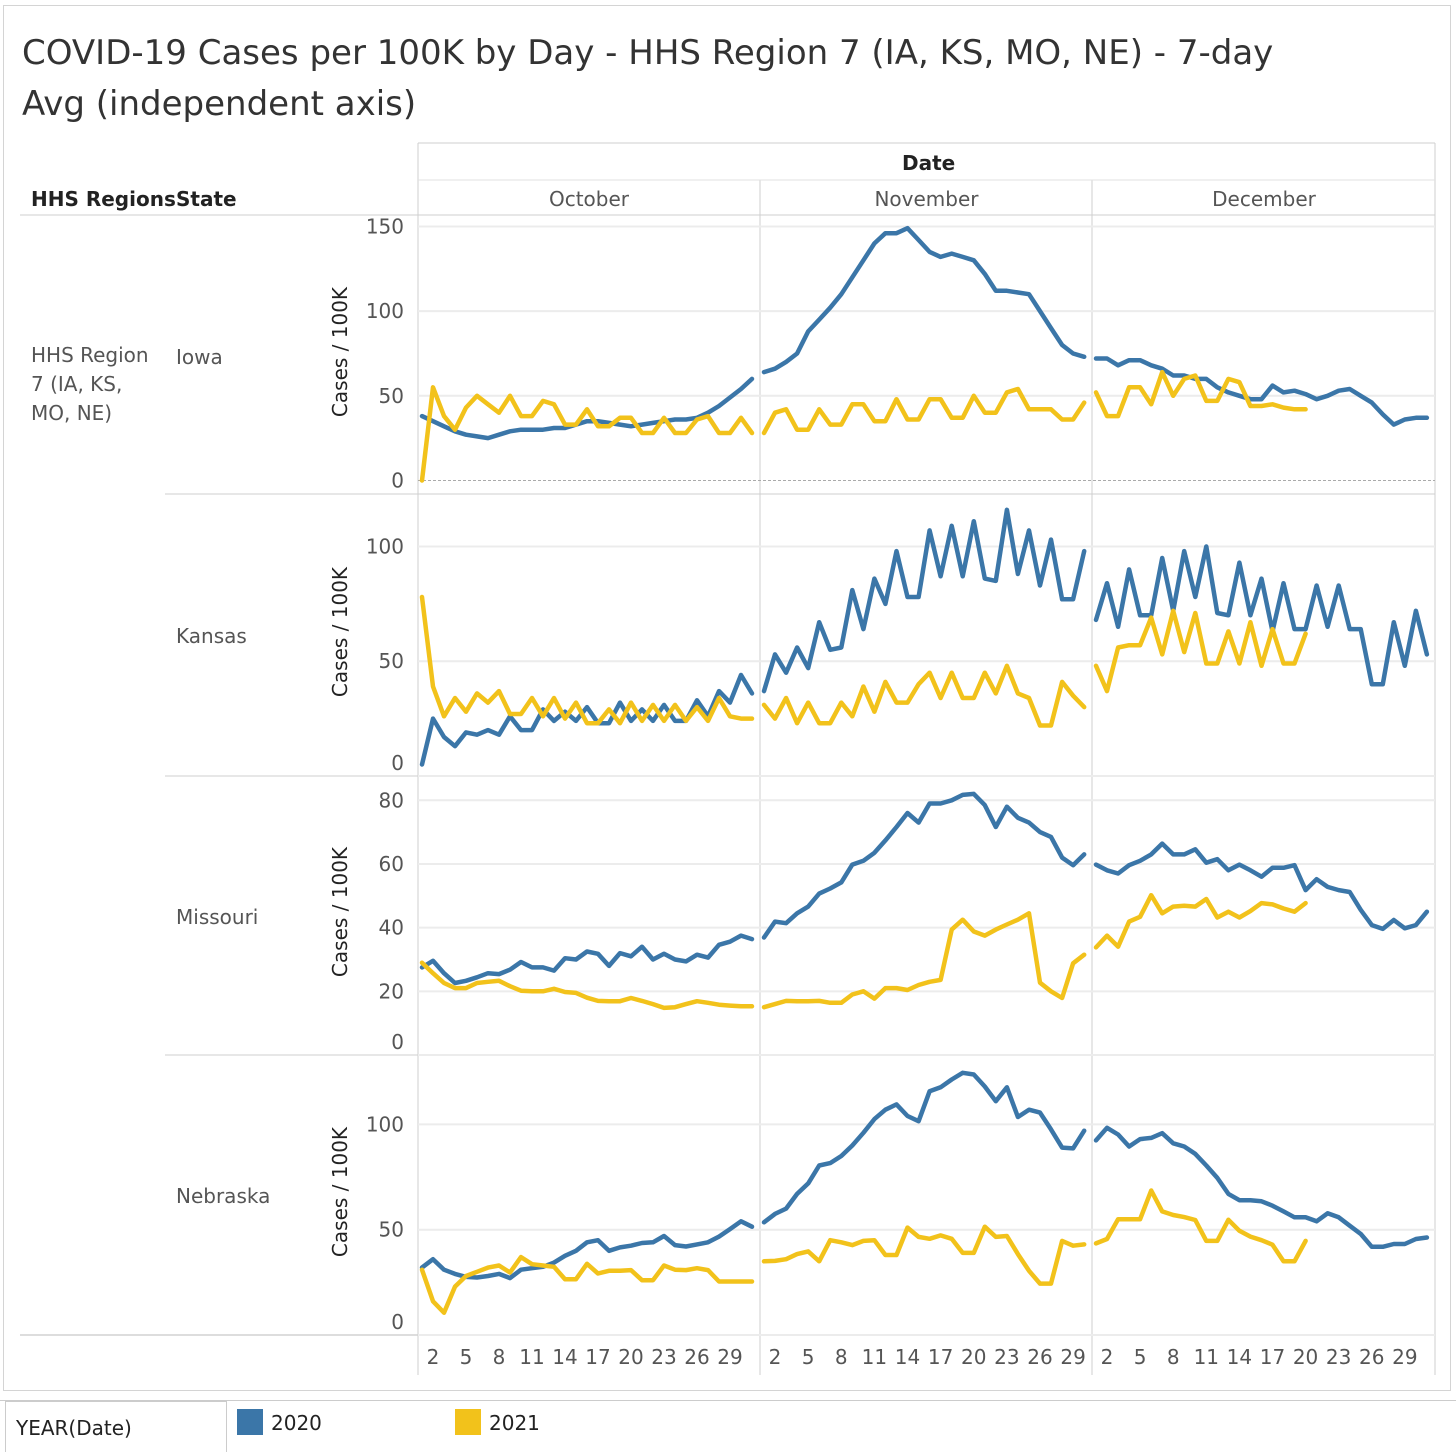 This screenshot has height=1454, width=1456. I want to click on state-label-kansas: Kansas, so click(211, 636).